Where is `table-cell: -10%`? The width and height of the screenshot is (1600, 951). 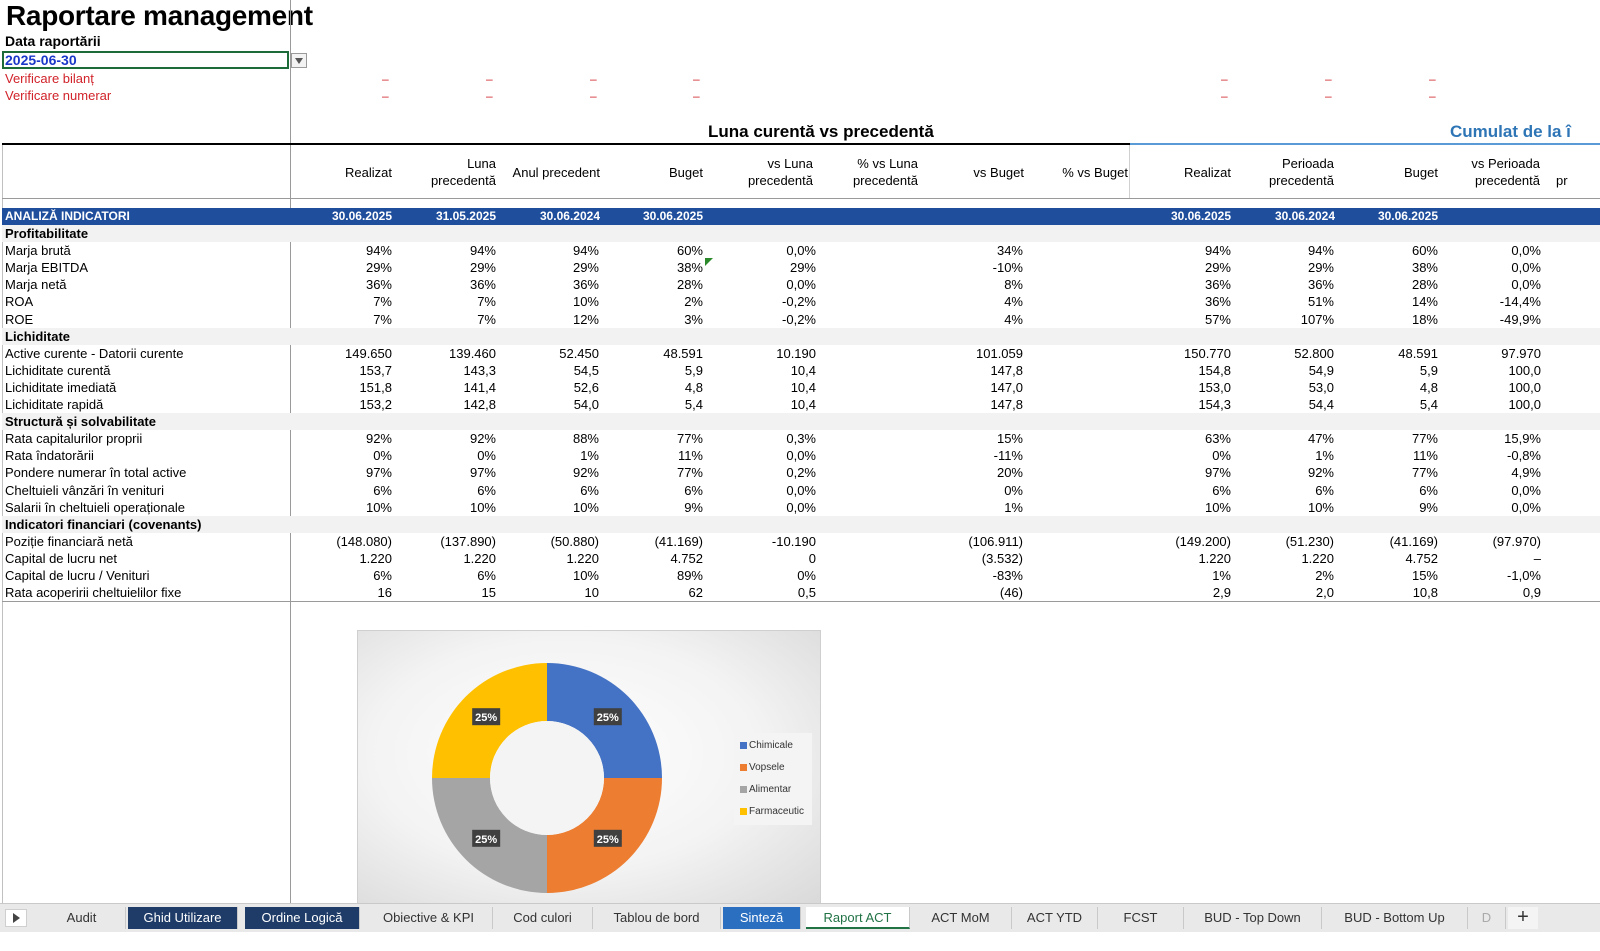
table-cell: -10% is located at coordinates (1007, 268).